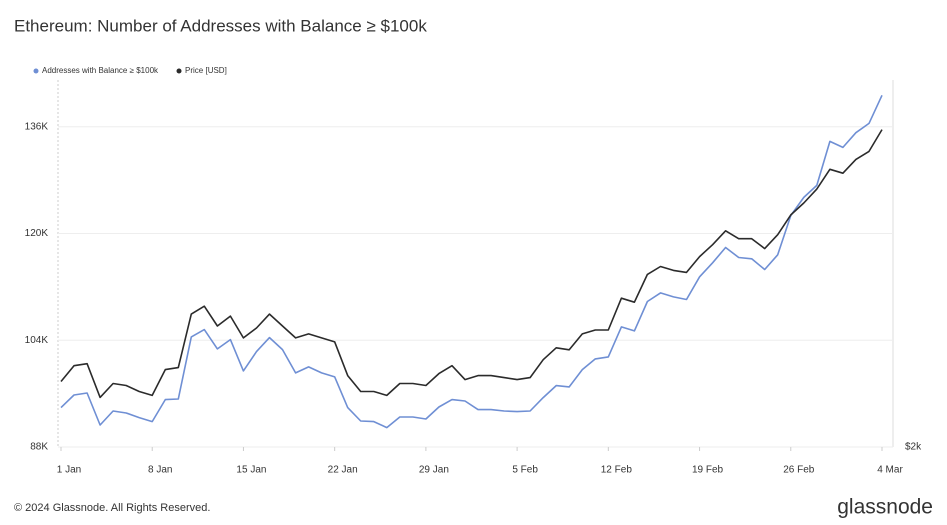  What do you see at coordinates (708, 470) in the screenshot?
I see `x-tick-label: 19 Feb` at bounding box center [708, 470].